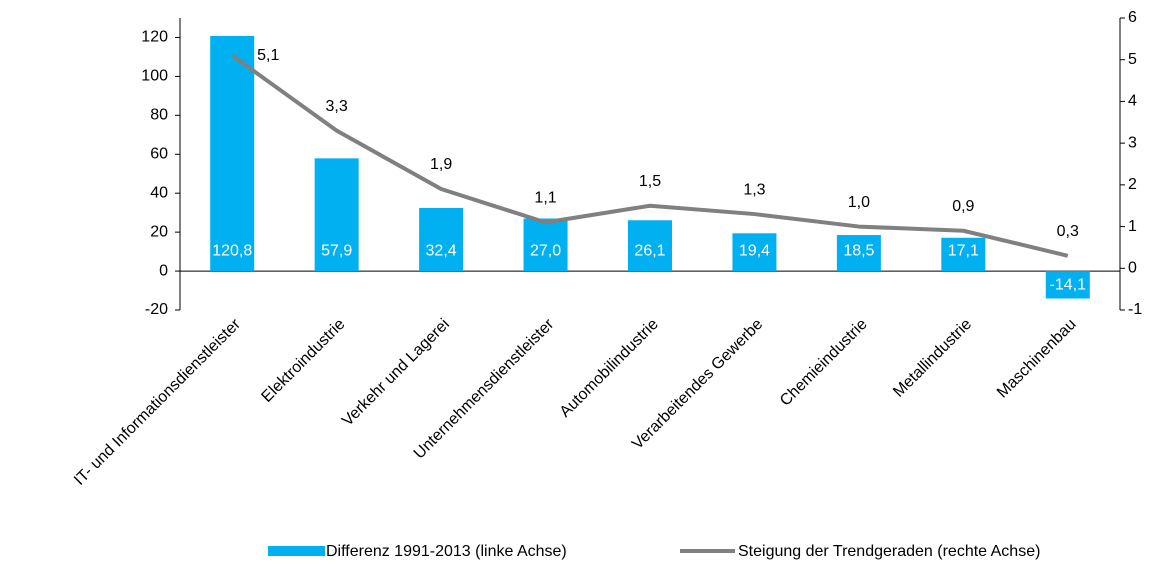 This screenshot has width=1168, height=566. I want to click on line-value-label: 1,3, so click(754, 189).